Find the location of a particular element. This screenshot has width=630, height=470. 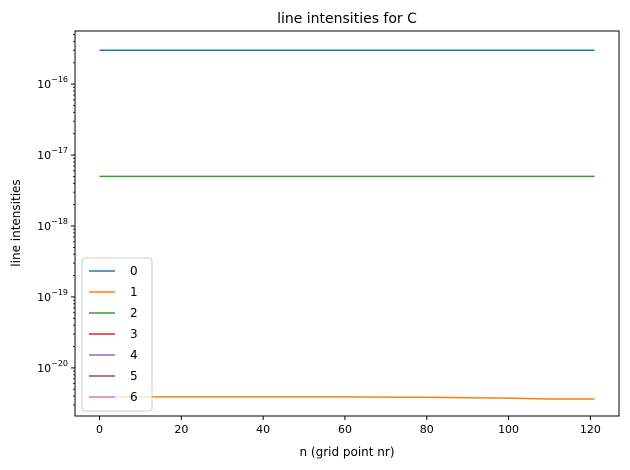

legend: 0 1 2 3 4 5 6 is located at coordinates (117, 334).